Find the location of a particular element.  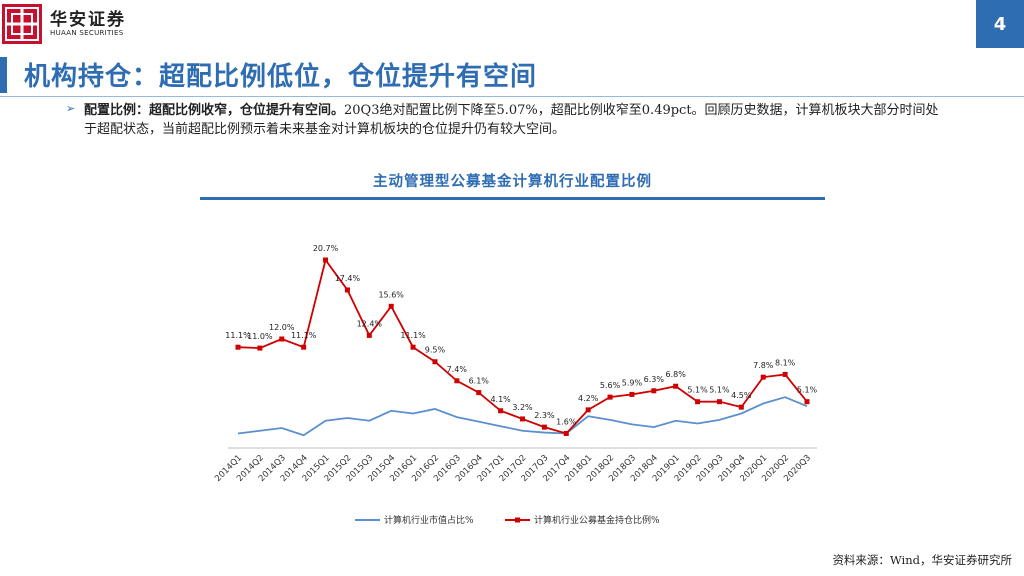

fund-data-label: 12.4% is located at coordinates (370, 323).